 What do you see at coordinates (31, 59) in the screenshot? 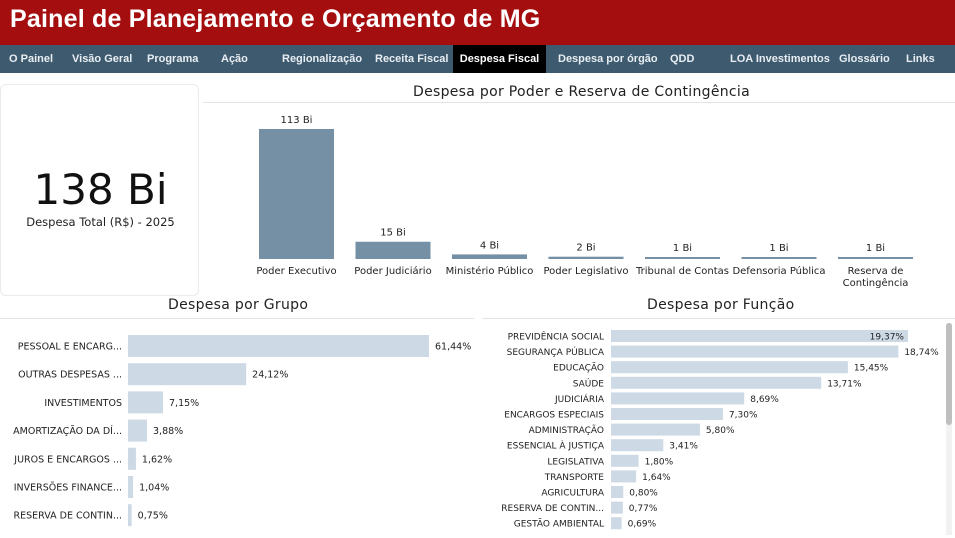
I see `nav-item-o-painel: O Painel` at bounding box center [31, 59].